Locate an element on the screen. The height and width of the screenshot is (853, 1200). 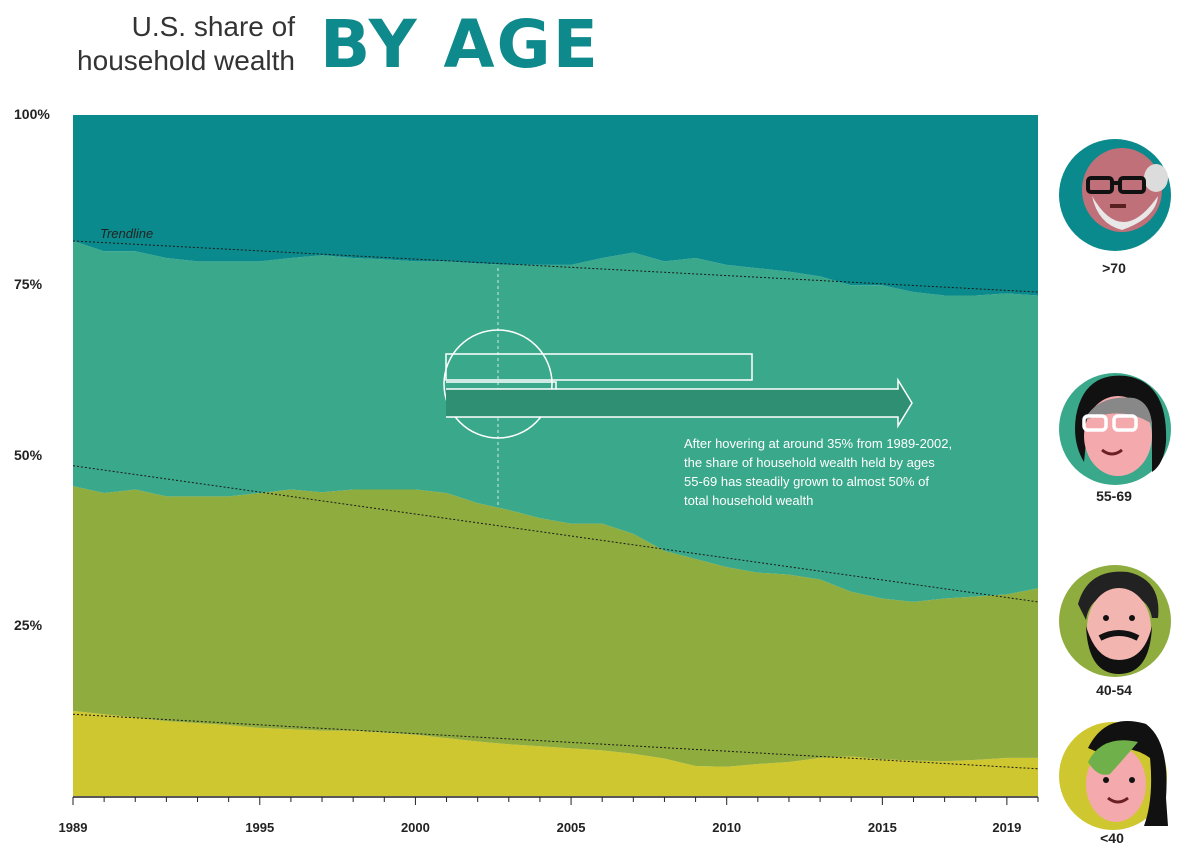
elder-face-icon is located at coordinates (1115, 195).